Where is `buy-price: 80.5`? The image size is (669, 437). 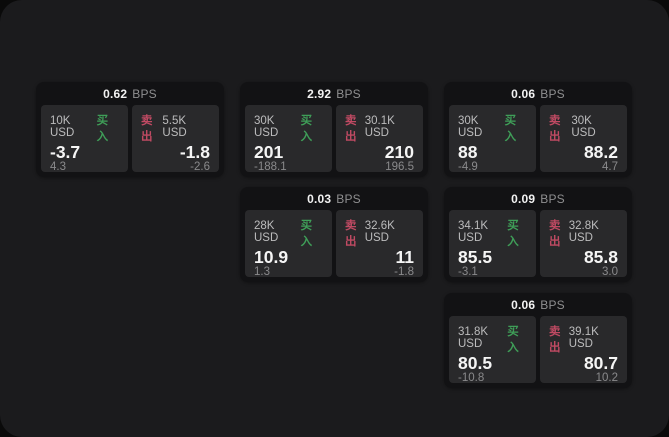
buy-price: 80.5 is located at coordinates (475, 363).